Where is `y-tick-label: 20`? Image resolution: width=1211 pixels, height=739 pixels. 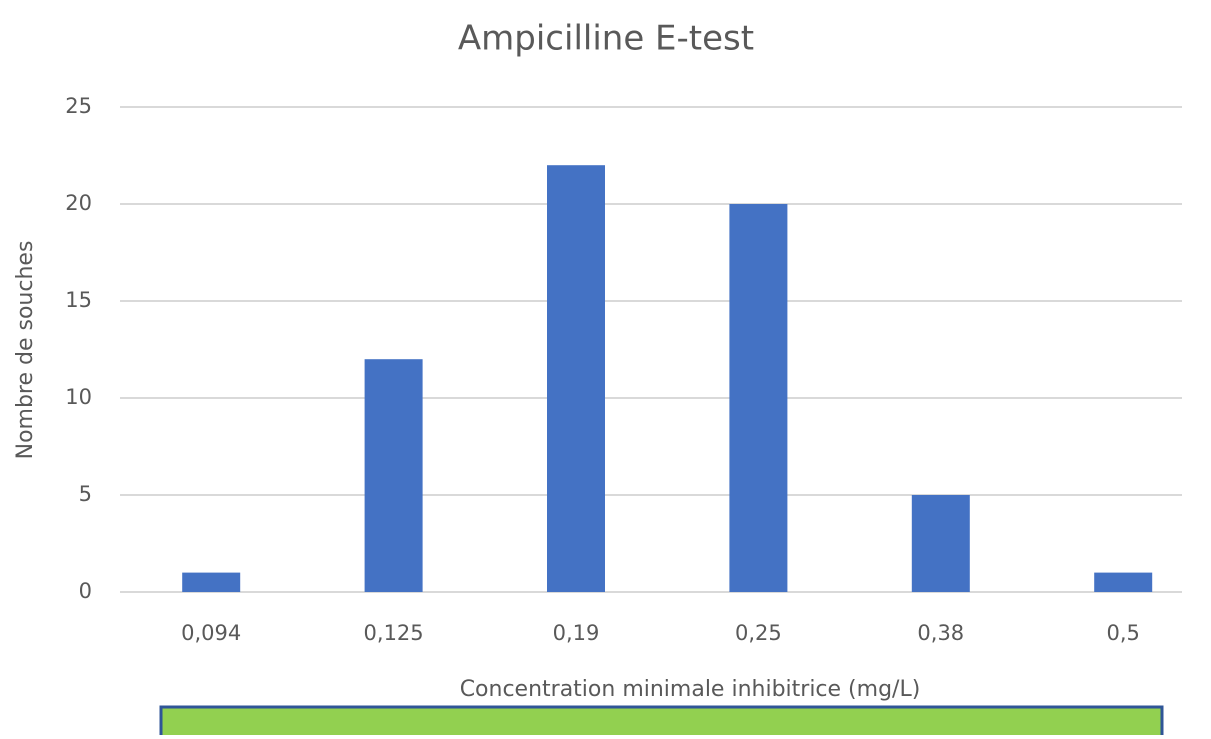 y-tick-label: 20 is located at coordinates (78, 203).